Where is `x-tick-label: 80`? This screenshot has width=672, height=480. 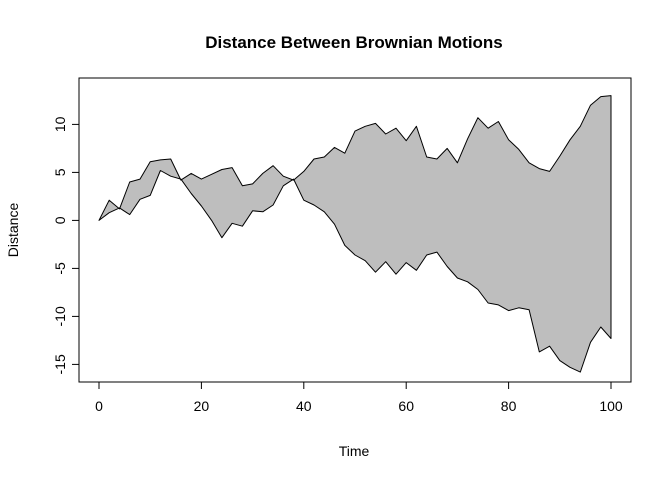 x-tick-label: 80 is located at coordinates (509, 406).